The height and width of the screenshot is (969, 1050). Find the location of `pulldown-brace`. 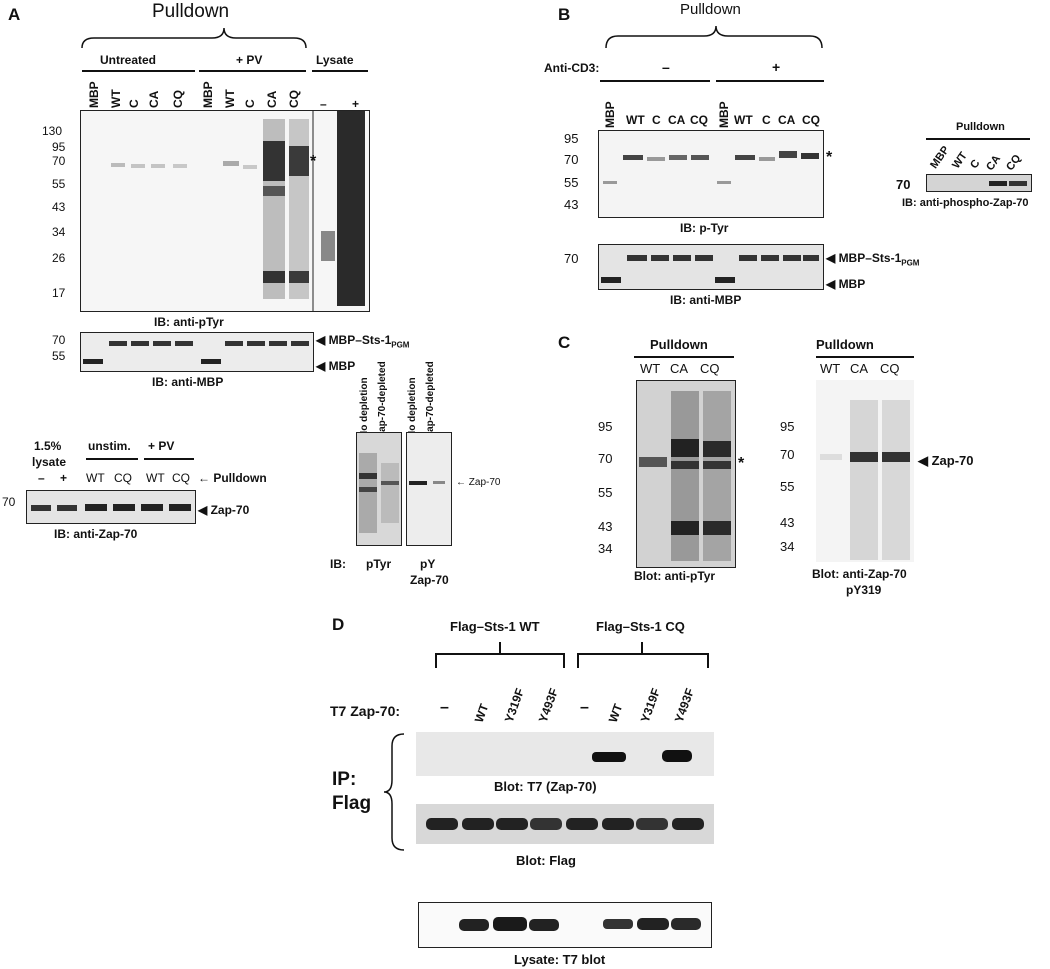

pulldown-brace is located at coordinates (194, 38).